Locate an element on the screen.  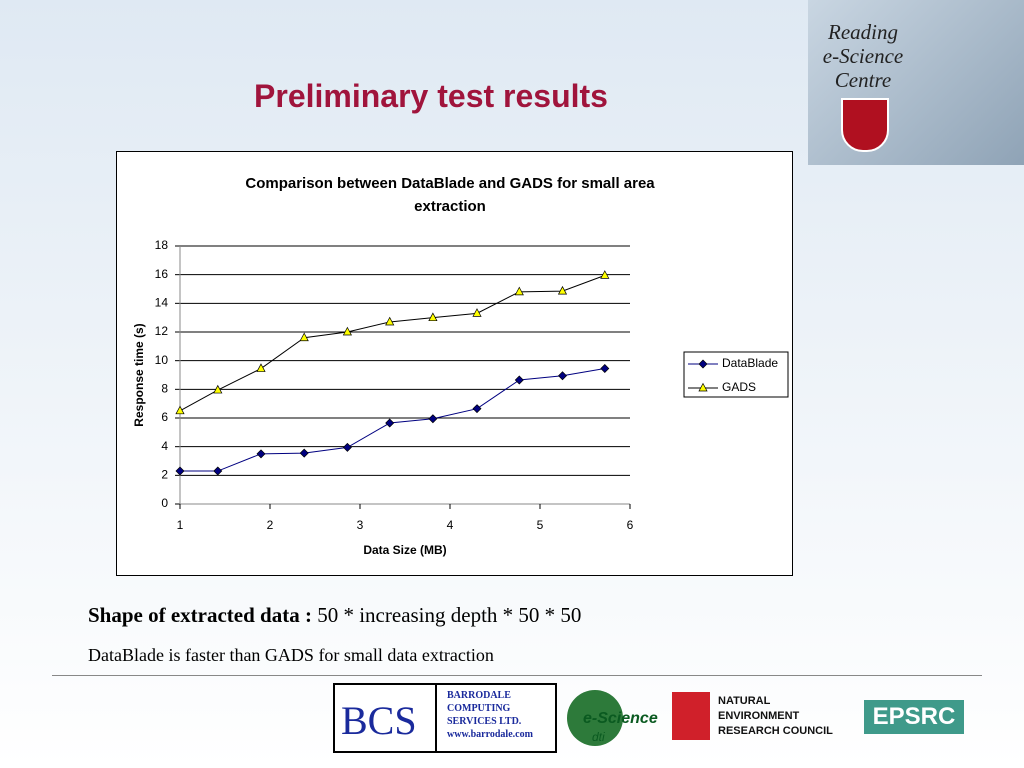
epsrc-logo: EPSRC is located at coordinates (914, 717).